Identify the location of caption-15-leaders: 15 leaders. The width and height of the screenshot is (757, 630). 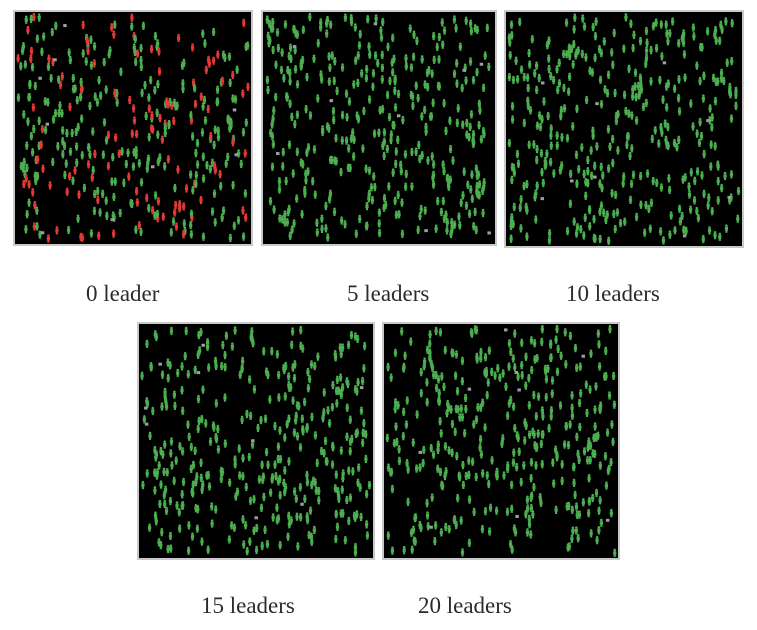
(248, 605).